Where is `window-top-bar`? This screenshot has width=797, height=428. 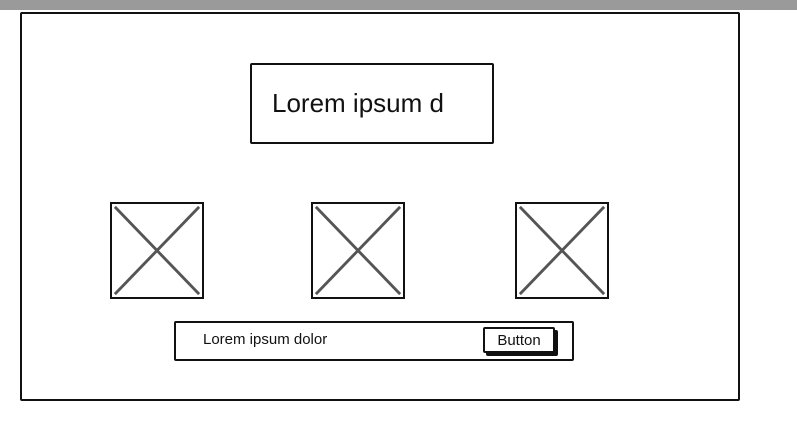
window-top-bar is located at coordinates (398, 5).